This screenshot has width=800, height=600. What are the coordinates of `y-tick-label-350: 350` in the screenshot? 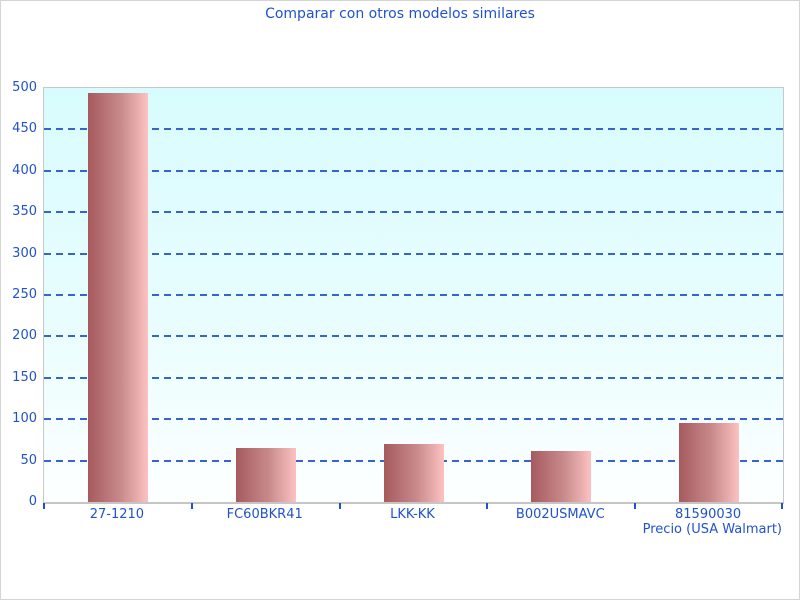 It's located at (24, 212).